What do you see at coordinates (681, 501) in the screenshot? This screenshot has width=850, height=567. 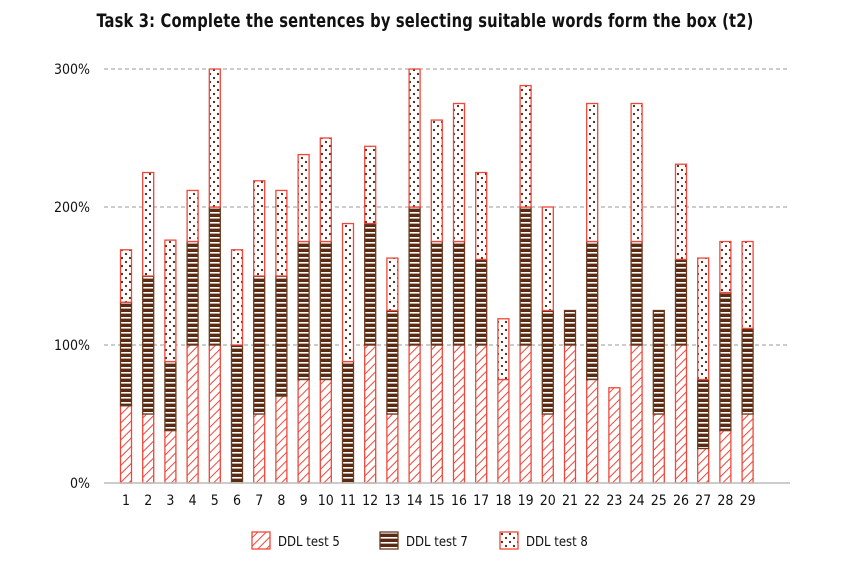 I see `x-tick-label: 26` at bounding box center [681, 501].